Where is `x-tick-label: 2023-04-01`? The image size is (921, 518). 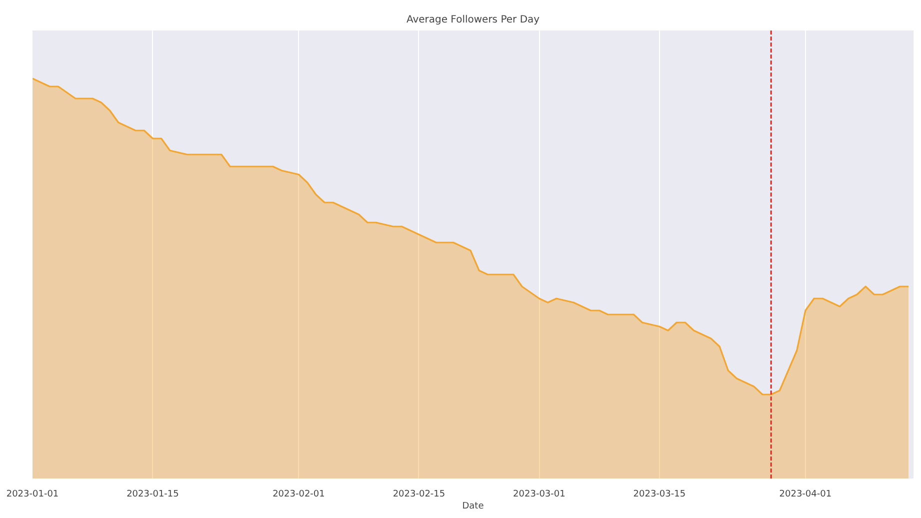 x-tick-label: 2023-04-01 is located at coordinates (805, 495).